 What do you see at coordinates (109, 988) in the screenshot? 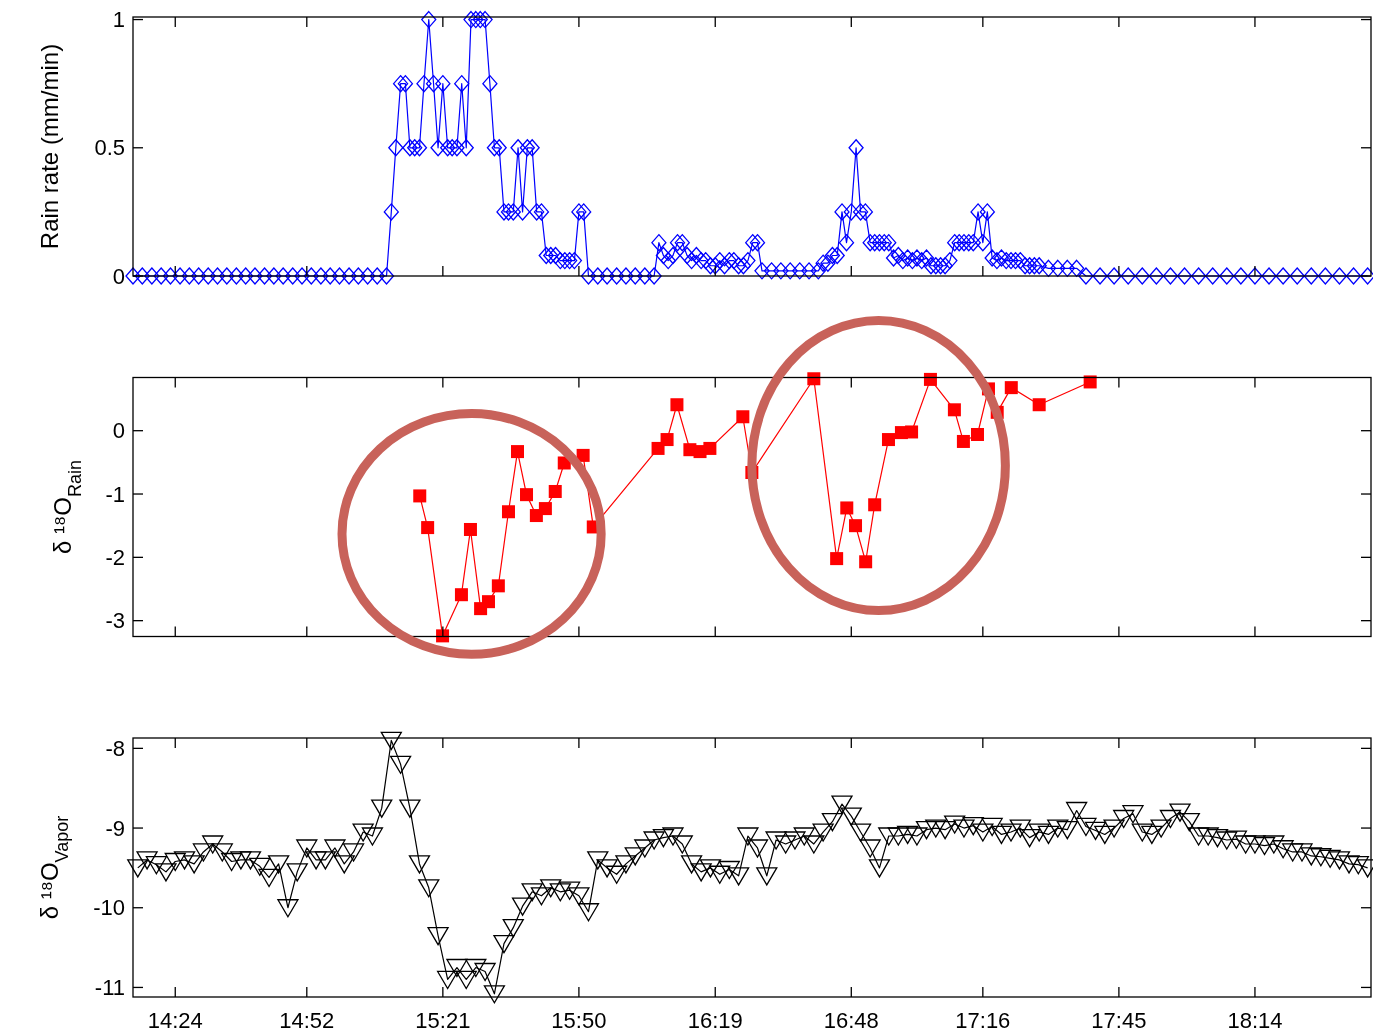
I see `y-tick-label: -11` at bounding box center [109, 988].